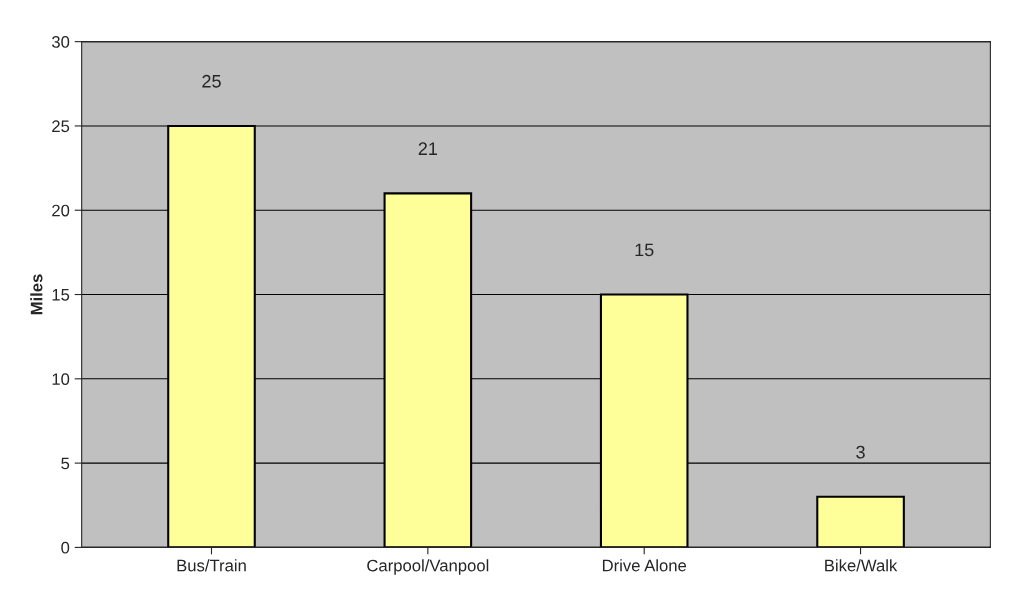 The height and width of the screenshot is (595, 1021). What do you see at coordinates (36, 294) in the screenshot?
I see `y-axis-title: Miles` at bounding box center [36, 294].